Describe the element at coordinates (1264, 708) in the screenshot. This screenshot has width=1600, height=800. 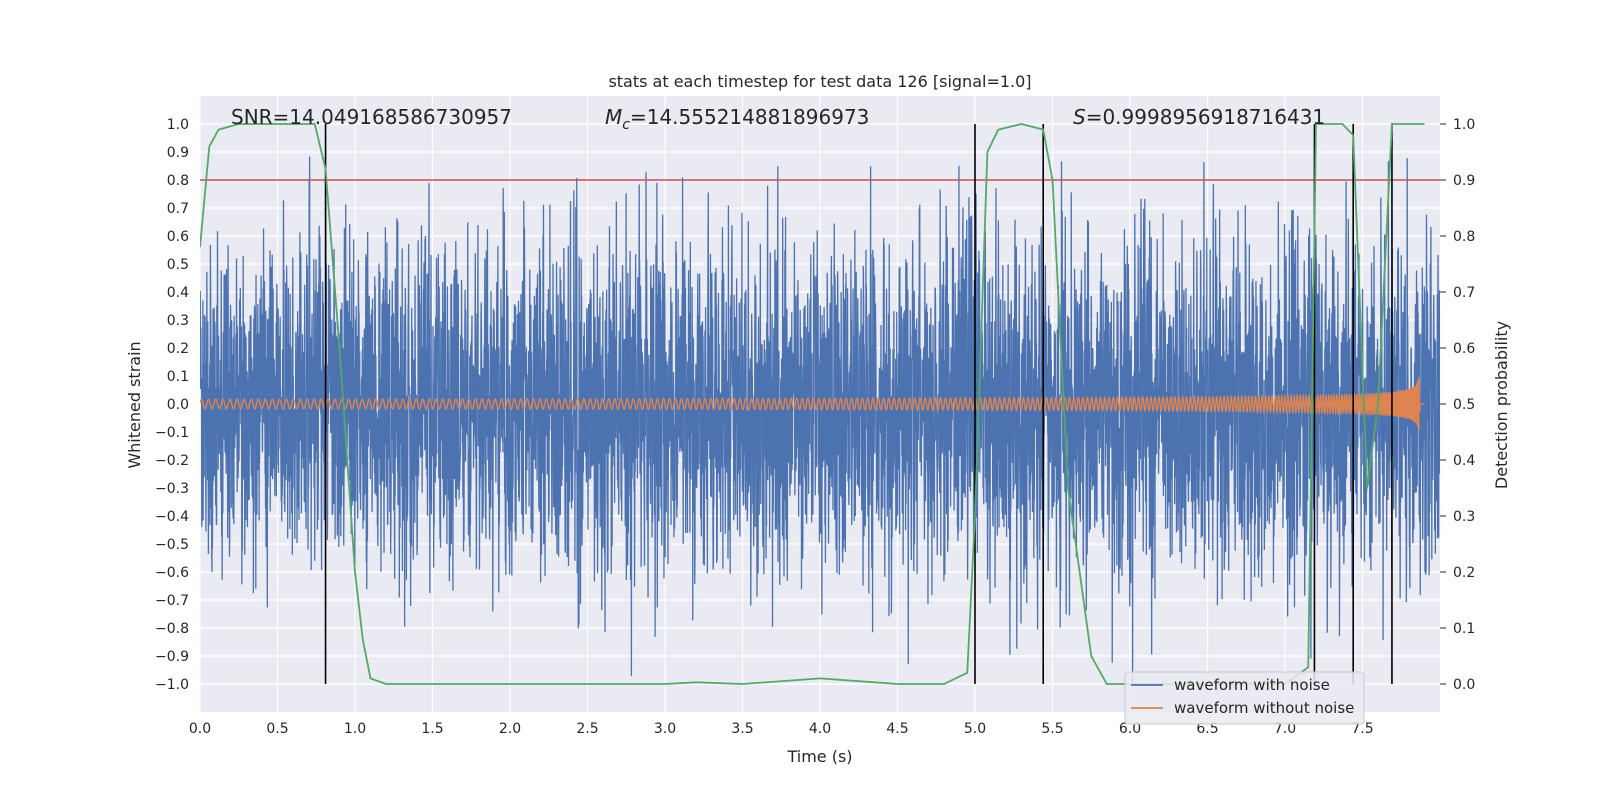
I see `legend-label-clean: waveform without noise` at that location.